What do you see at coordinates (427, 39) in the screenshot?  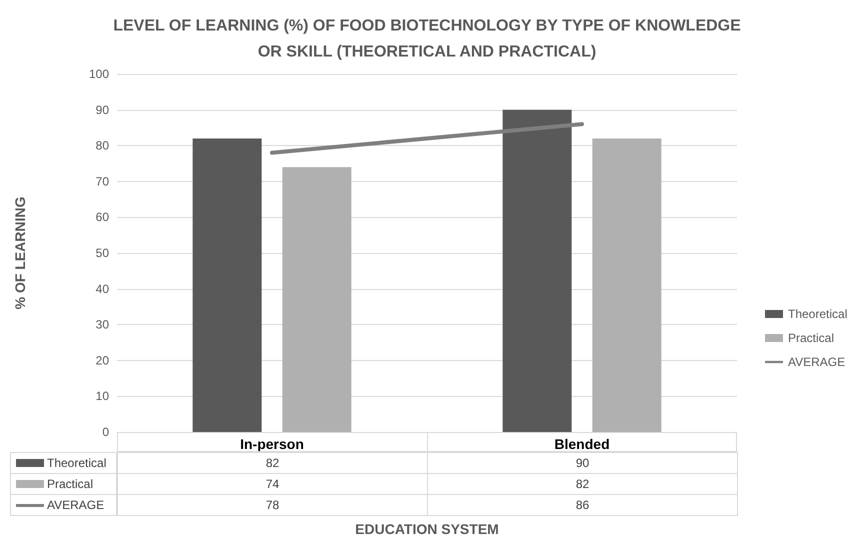 I see `chart-title: LEVEL OF LEARNING (%) OF FOOD BIOTECHNOLOGY BY TYPE OF KNOWLEDGE OR SKILL (THEORETICAL AND PRACTICAL)` at bounding box center [427, 39].